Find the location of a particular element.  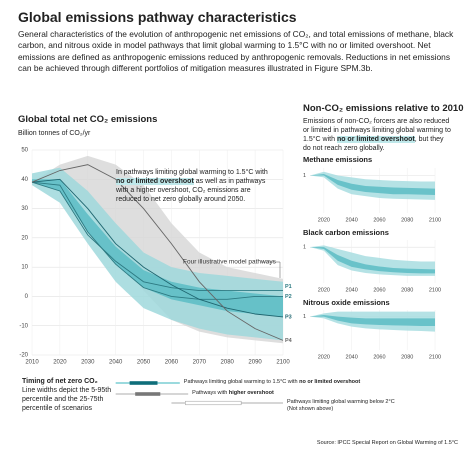

y-tick-label: -10 is located at coordinates (23, 326).